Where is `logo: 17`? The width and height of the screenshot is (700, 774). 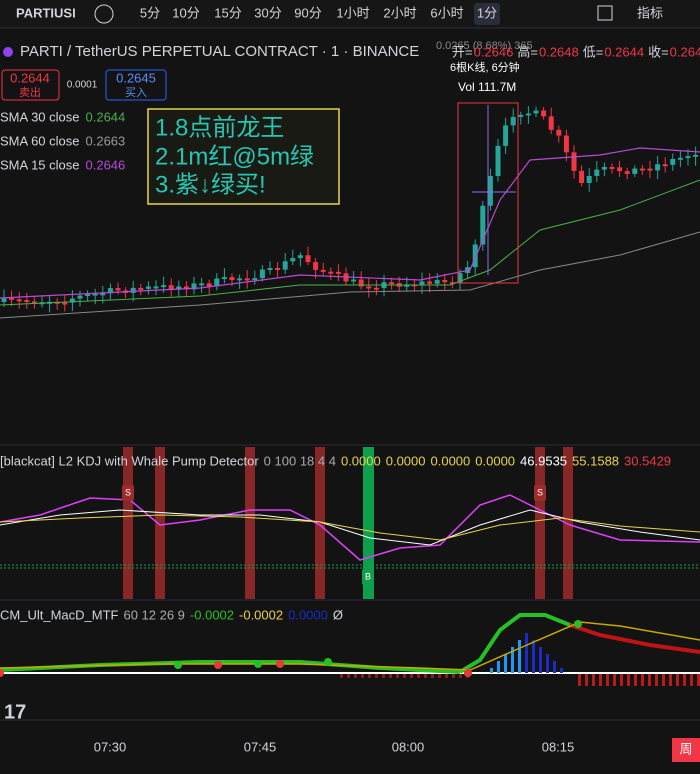
logo: 17 is located at coordinates (15, 712).